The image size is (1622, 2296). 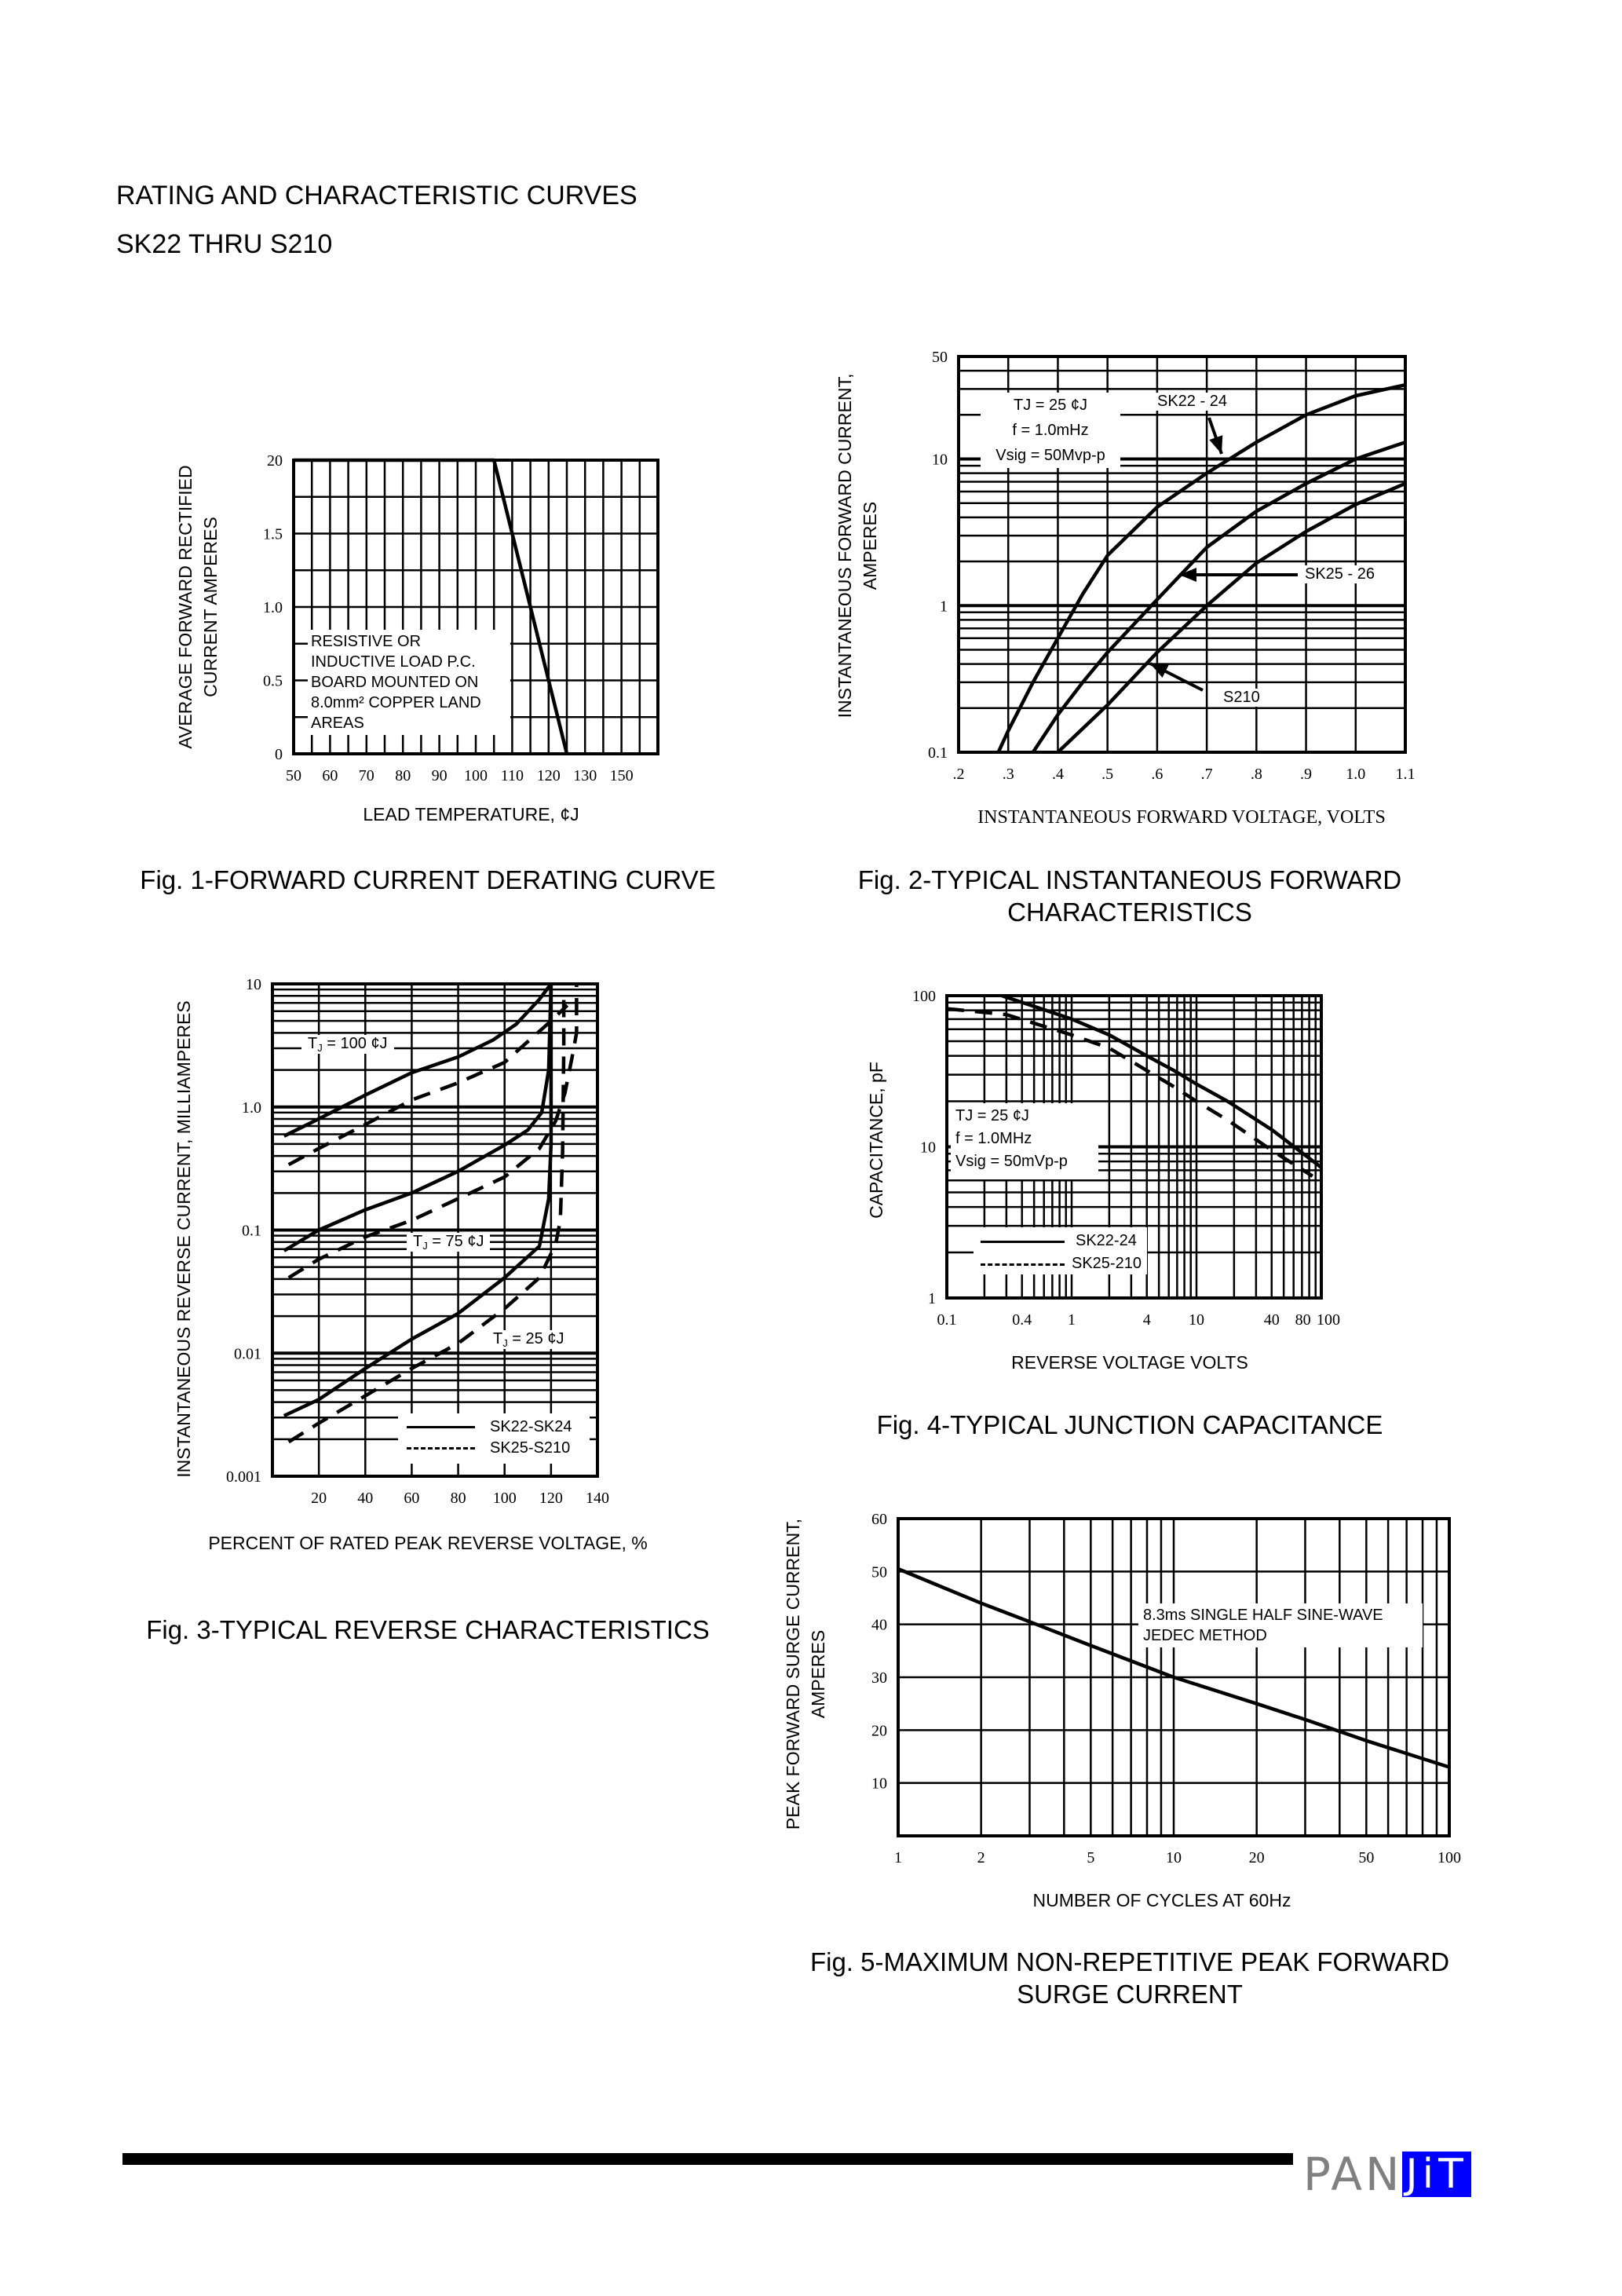 I want to click on footer-rule, so click(x=707, y=2159).